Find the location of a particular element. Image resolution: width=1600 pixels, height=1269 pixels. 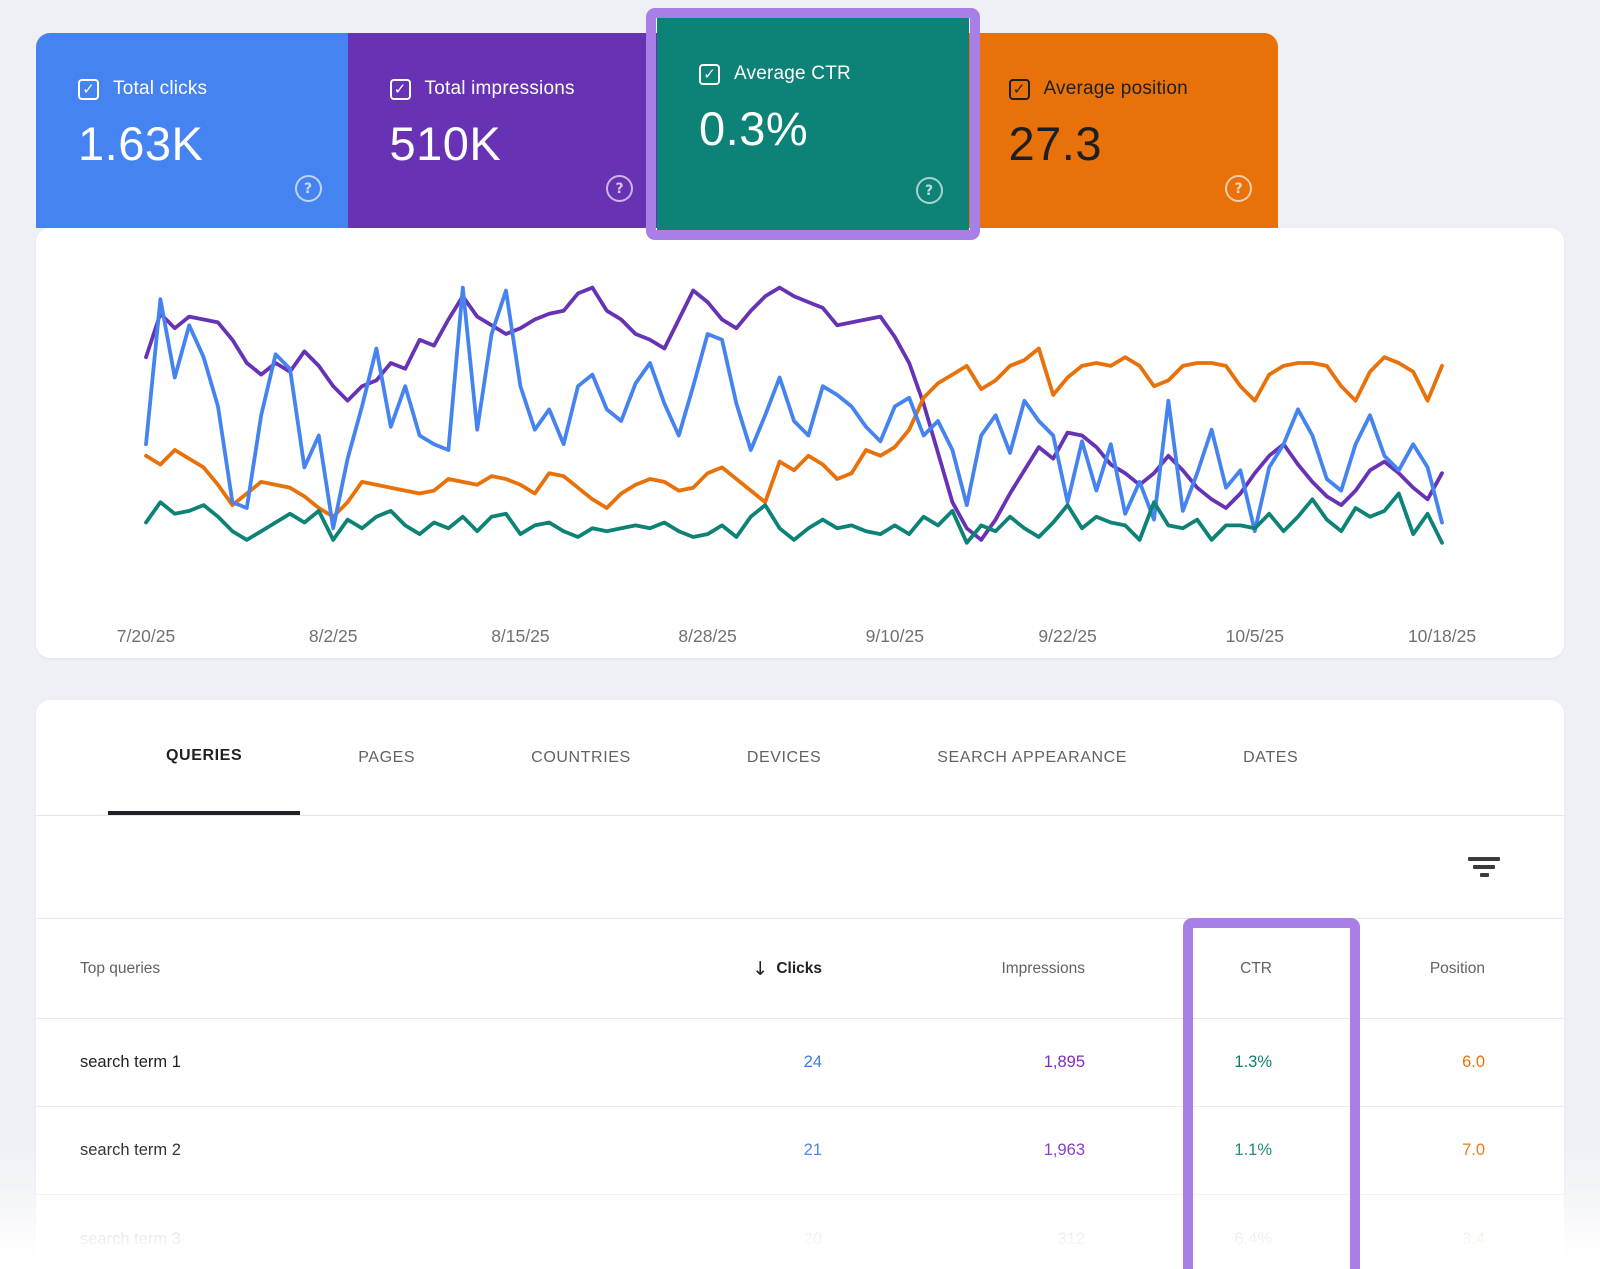

metric-card-header: ✓ Average CTR is located at coordinates (834, 74).